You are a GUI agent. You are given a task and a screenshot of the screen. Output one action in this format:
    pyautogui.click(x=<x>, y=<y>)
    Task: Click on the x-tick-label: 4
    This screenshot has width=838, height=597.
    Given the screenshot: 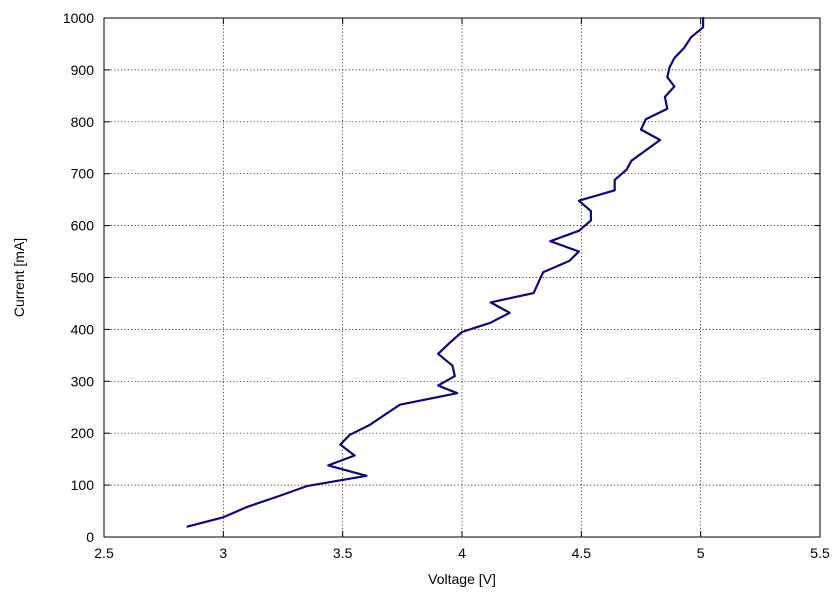 What is the action you would take?
    pyautogui.click(x=462, y=553)
    